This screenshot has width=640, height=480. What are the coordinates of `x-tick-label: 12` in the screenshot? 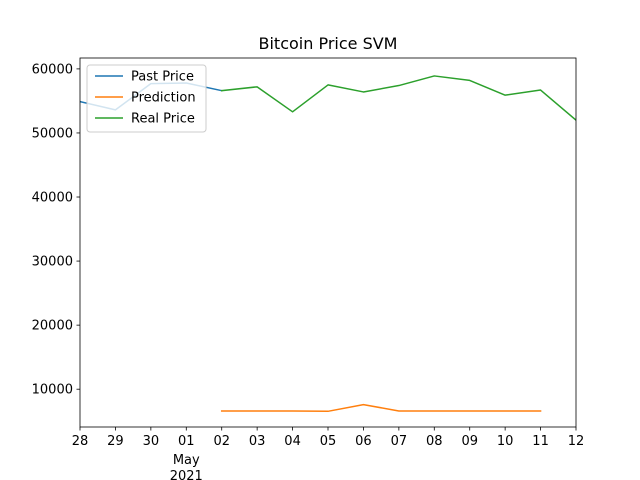 It's located at (576, 441).